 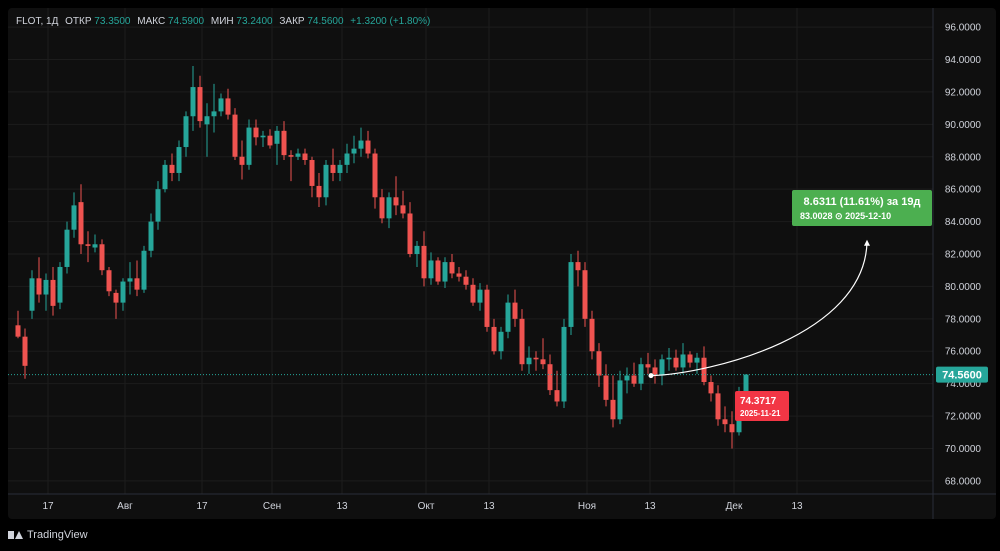 I want to click on projection-target-text: 83.0028 ⊙ 2025-12-10, so click(x=845, y=216).